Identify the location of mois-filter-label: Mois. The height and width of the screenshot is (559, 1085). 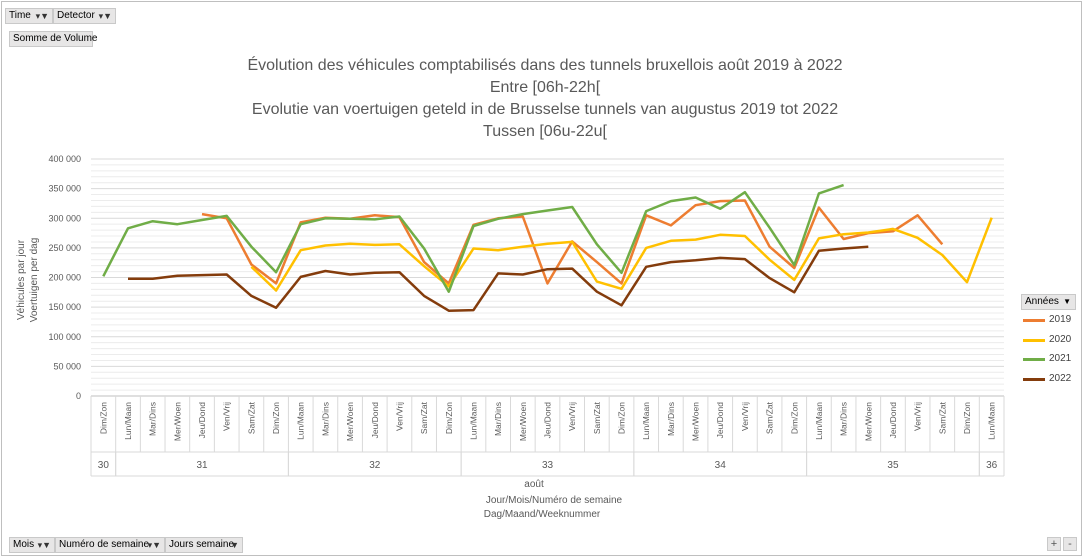
(24, 544).